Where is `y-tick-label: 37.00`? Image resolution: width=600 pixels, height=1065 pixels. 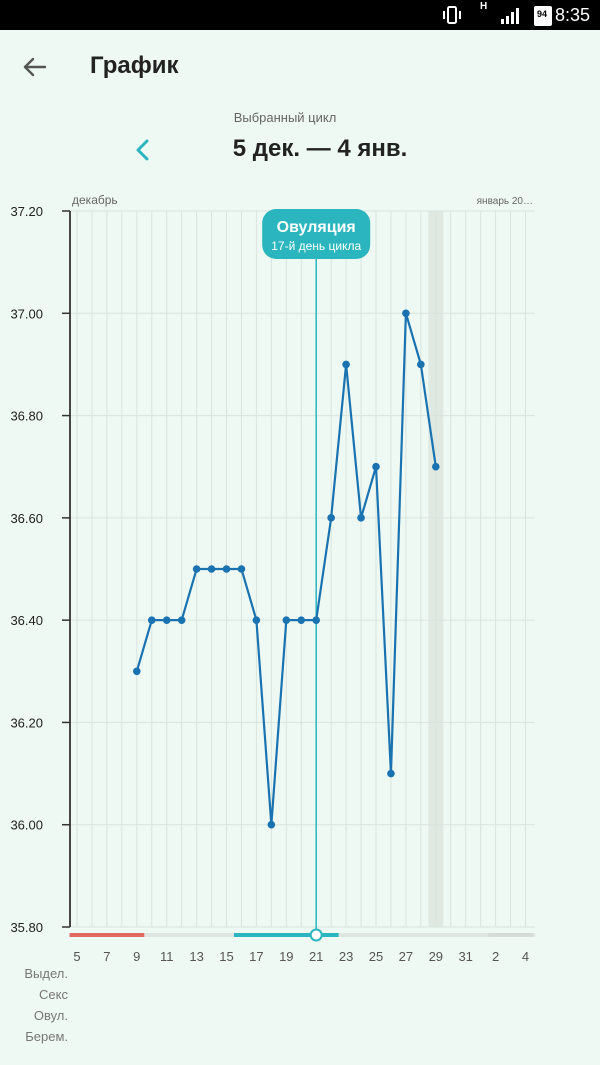 y-tick-label: 37.00 is located at coordinates (26, 313).